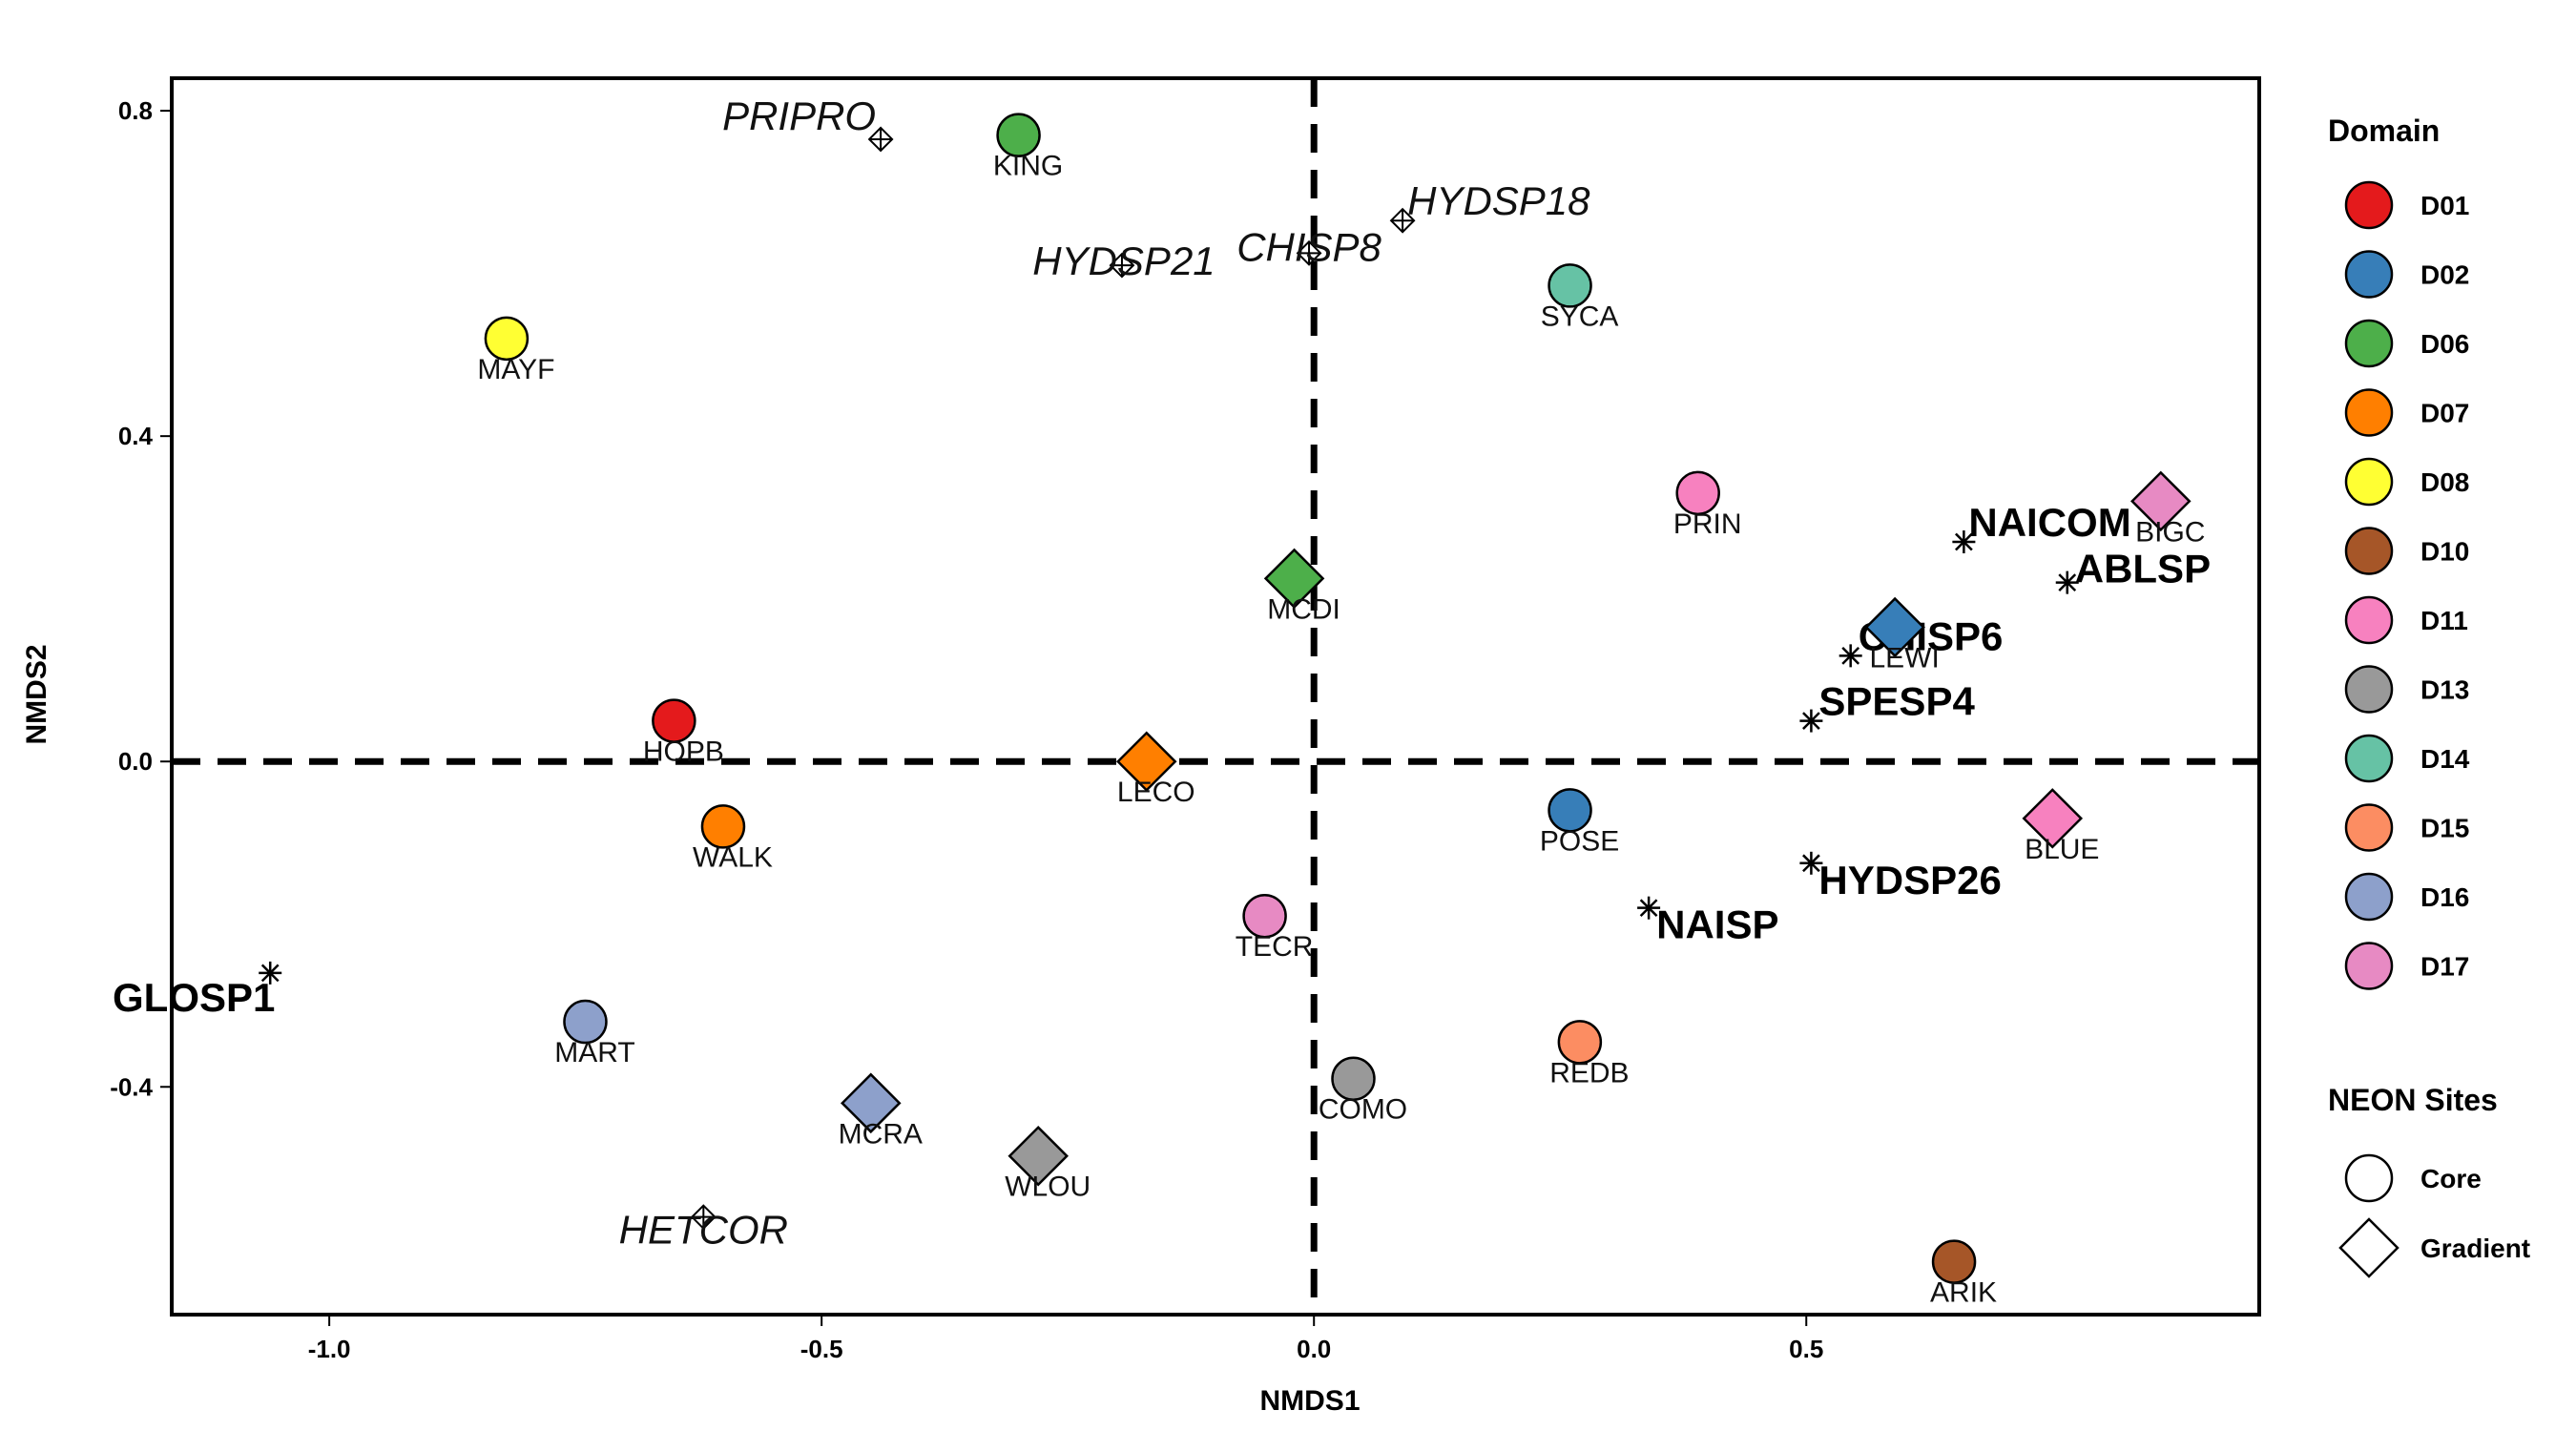 The height and width of the screenshot is (1431, 2576). I want to click on legend-entry-label: D01, so click(2444, 205).